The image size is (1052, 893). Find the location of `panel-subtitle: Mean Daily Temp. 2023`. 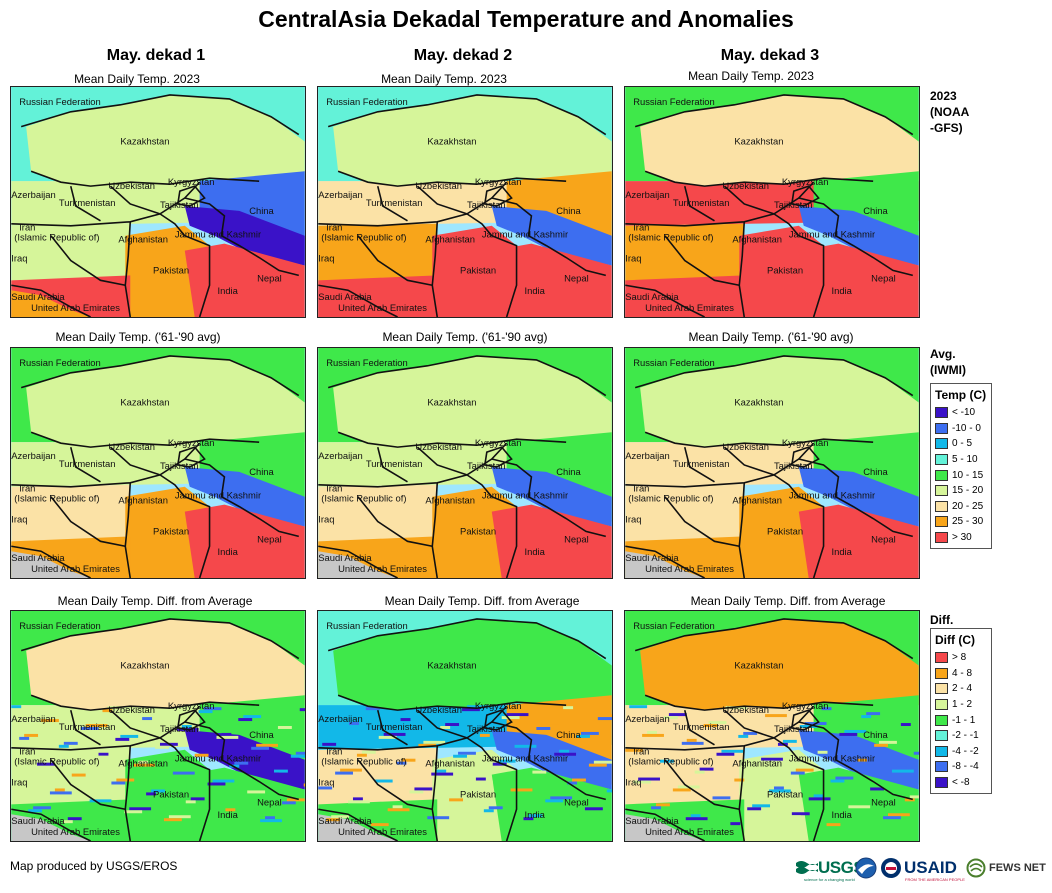

panel-subtitle: Mean Daily Temp. 2023 is located at coordinates (751, 76).